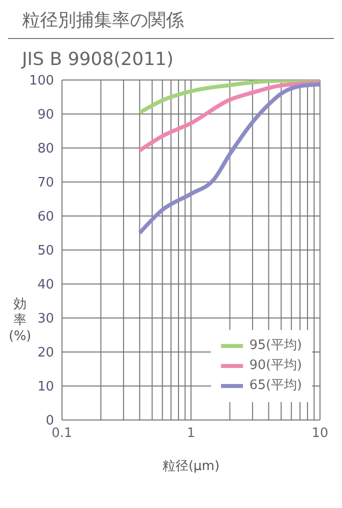 This screenshot has width=342, height=508. Describe the element at coordinates (45, 387) in the screenshot. I see `y-tick-label: 10` at that location.